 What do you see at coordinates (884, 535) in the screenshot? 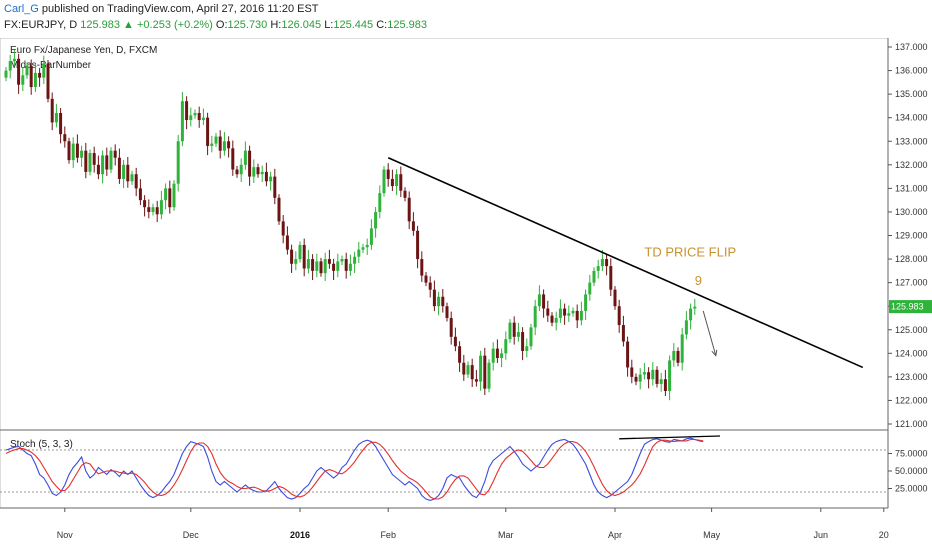
I see `time-tick-label: 20` at bounding box center [884, 535].